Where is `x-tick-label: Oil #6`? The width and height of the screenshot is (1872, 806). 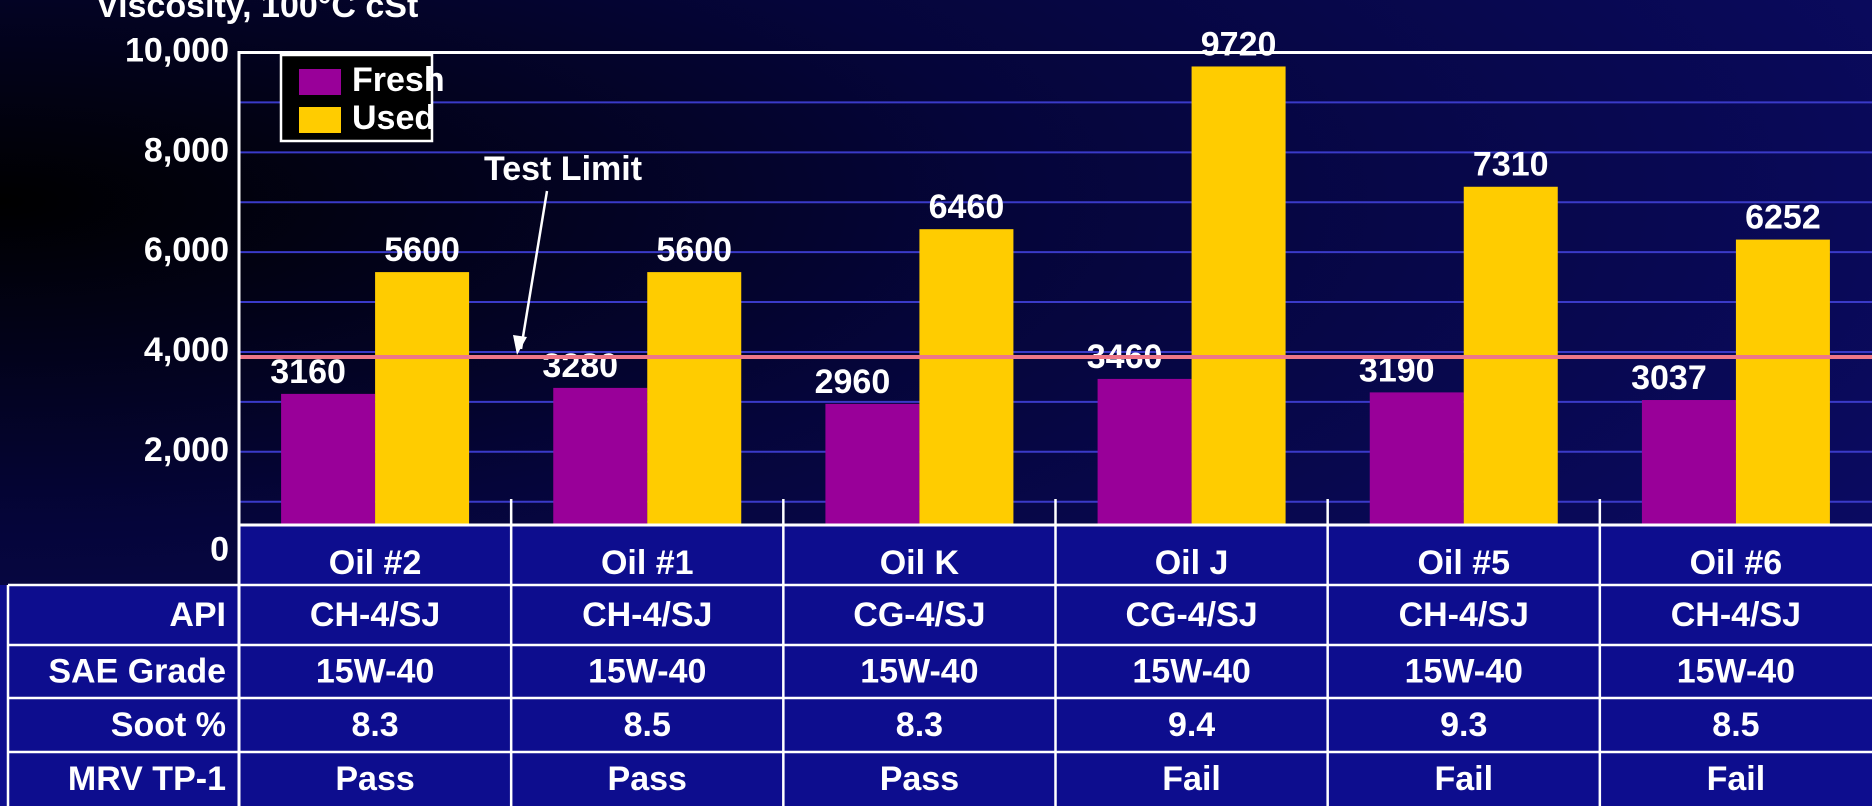 x-tick-label: Oil #6 is located at coordinates (1736, 563).